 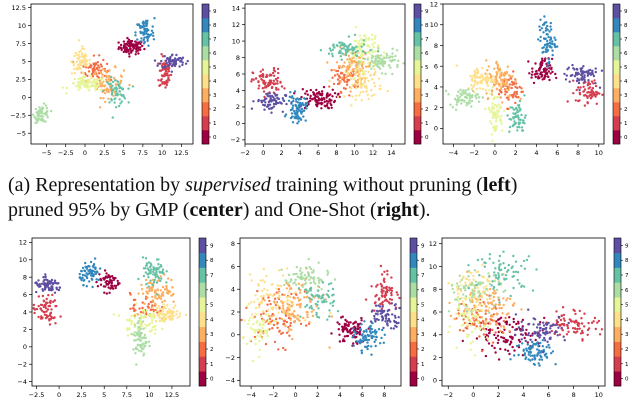 What do you see at coordinates (202, 312) in the screenshot?
I see `colorbar-frame` at bounding box center [202, 312].